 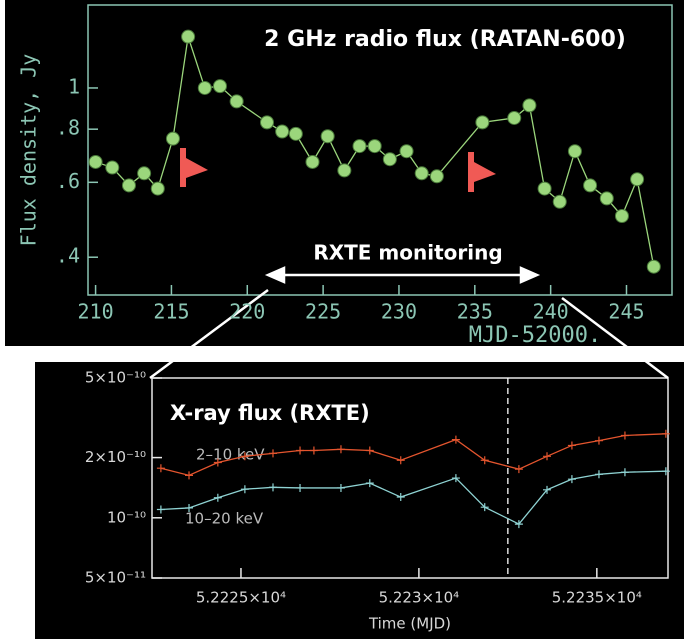 What do you see at coordinates (74, 86) in the screenshot?
I see `y-tick-label: 1` at bounding box center [74, 86].